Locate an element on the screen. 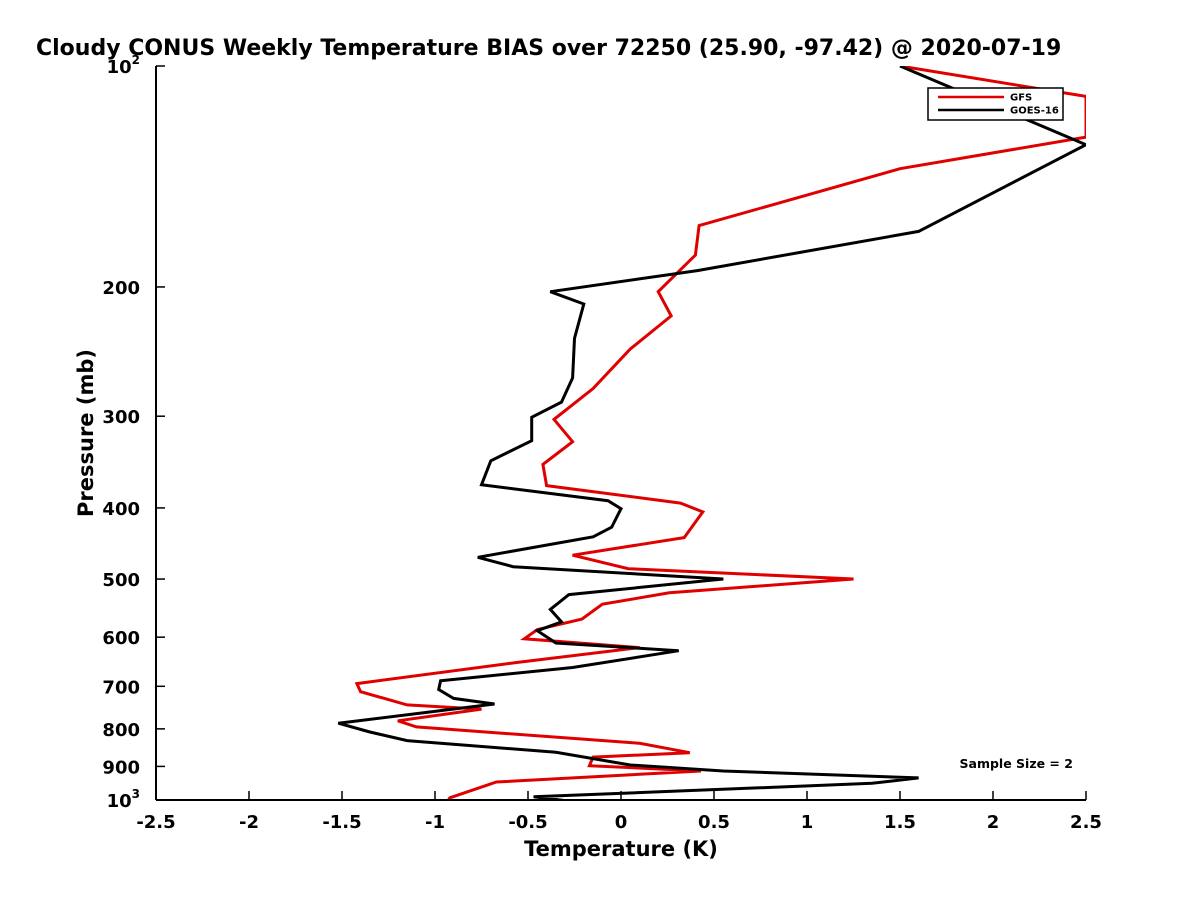 The image size is (1200, 900). y-tick-label-base: 700 is located at coordinates (121, 687).